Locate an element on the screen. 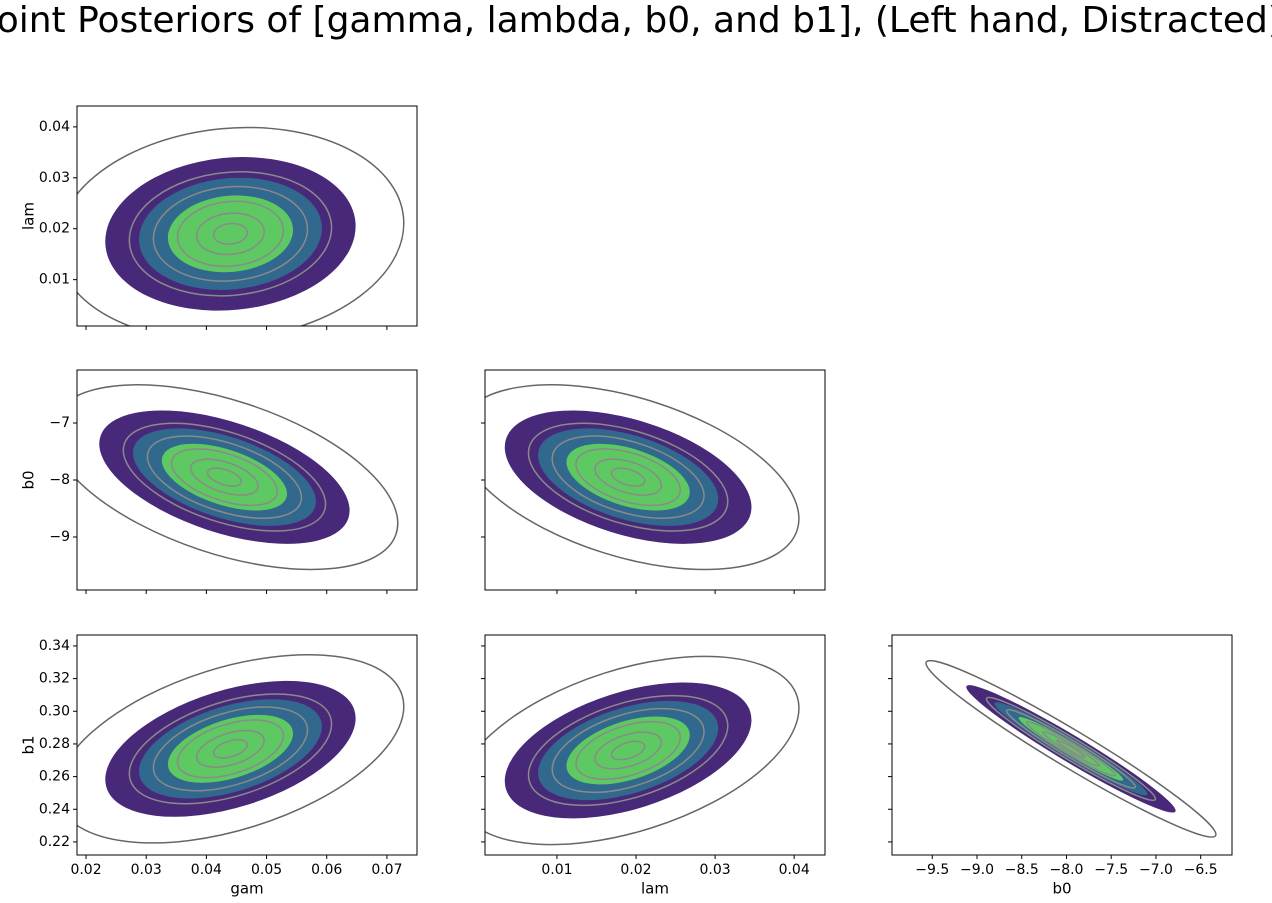 The image size is (1272, 903). y-tick-label: −8 is located at coordinates (59, 480).